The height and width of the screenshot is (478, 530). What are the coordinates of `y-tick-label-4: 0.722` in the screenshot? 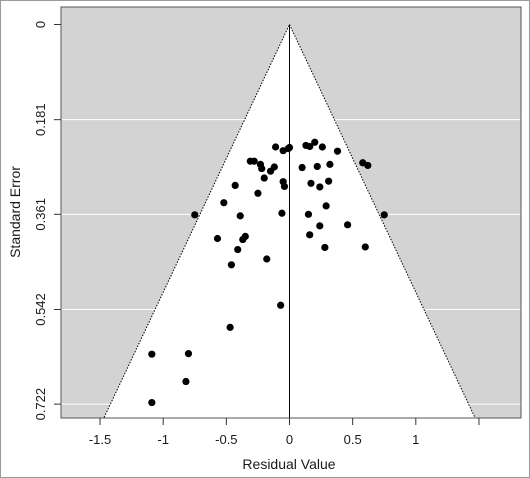 It's located at (40, 404).